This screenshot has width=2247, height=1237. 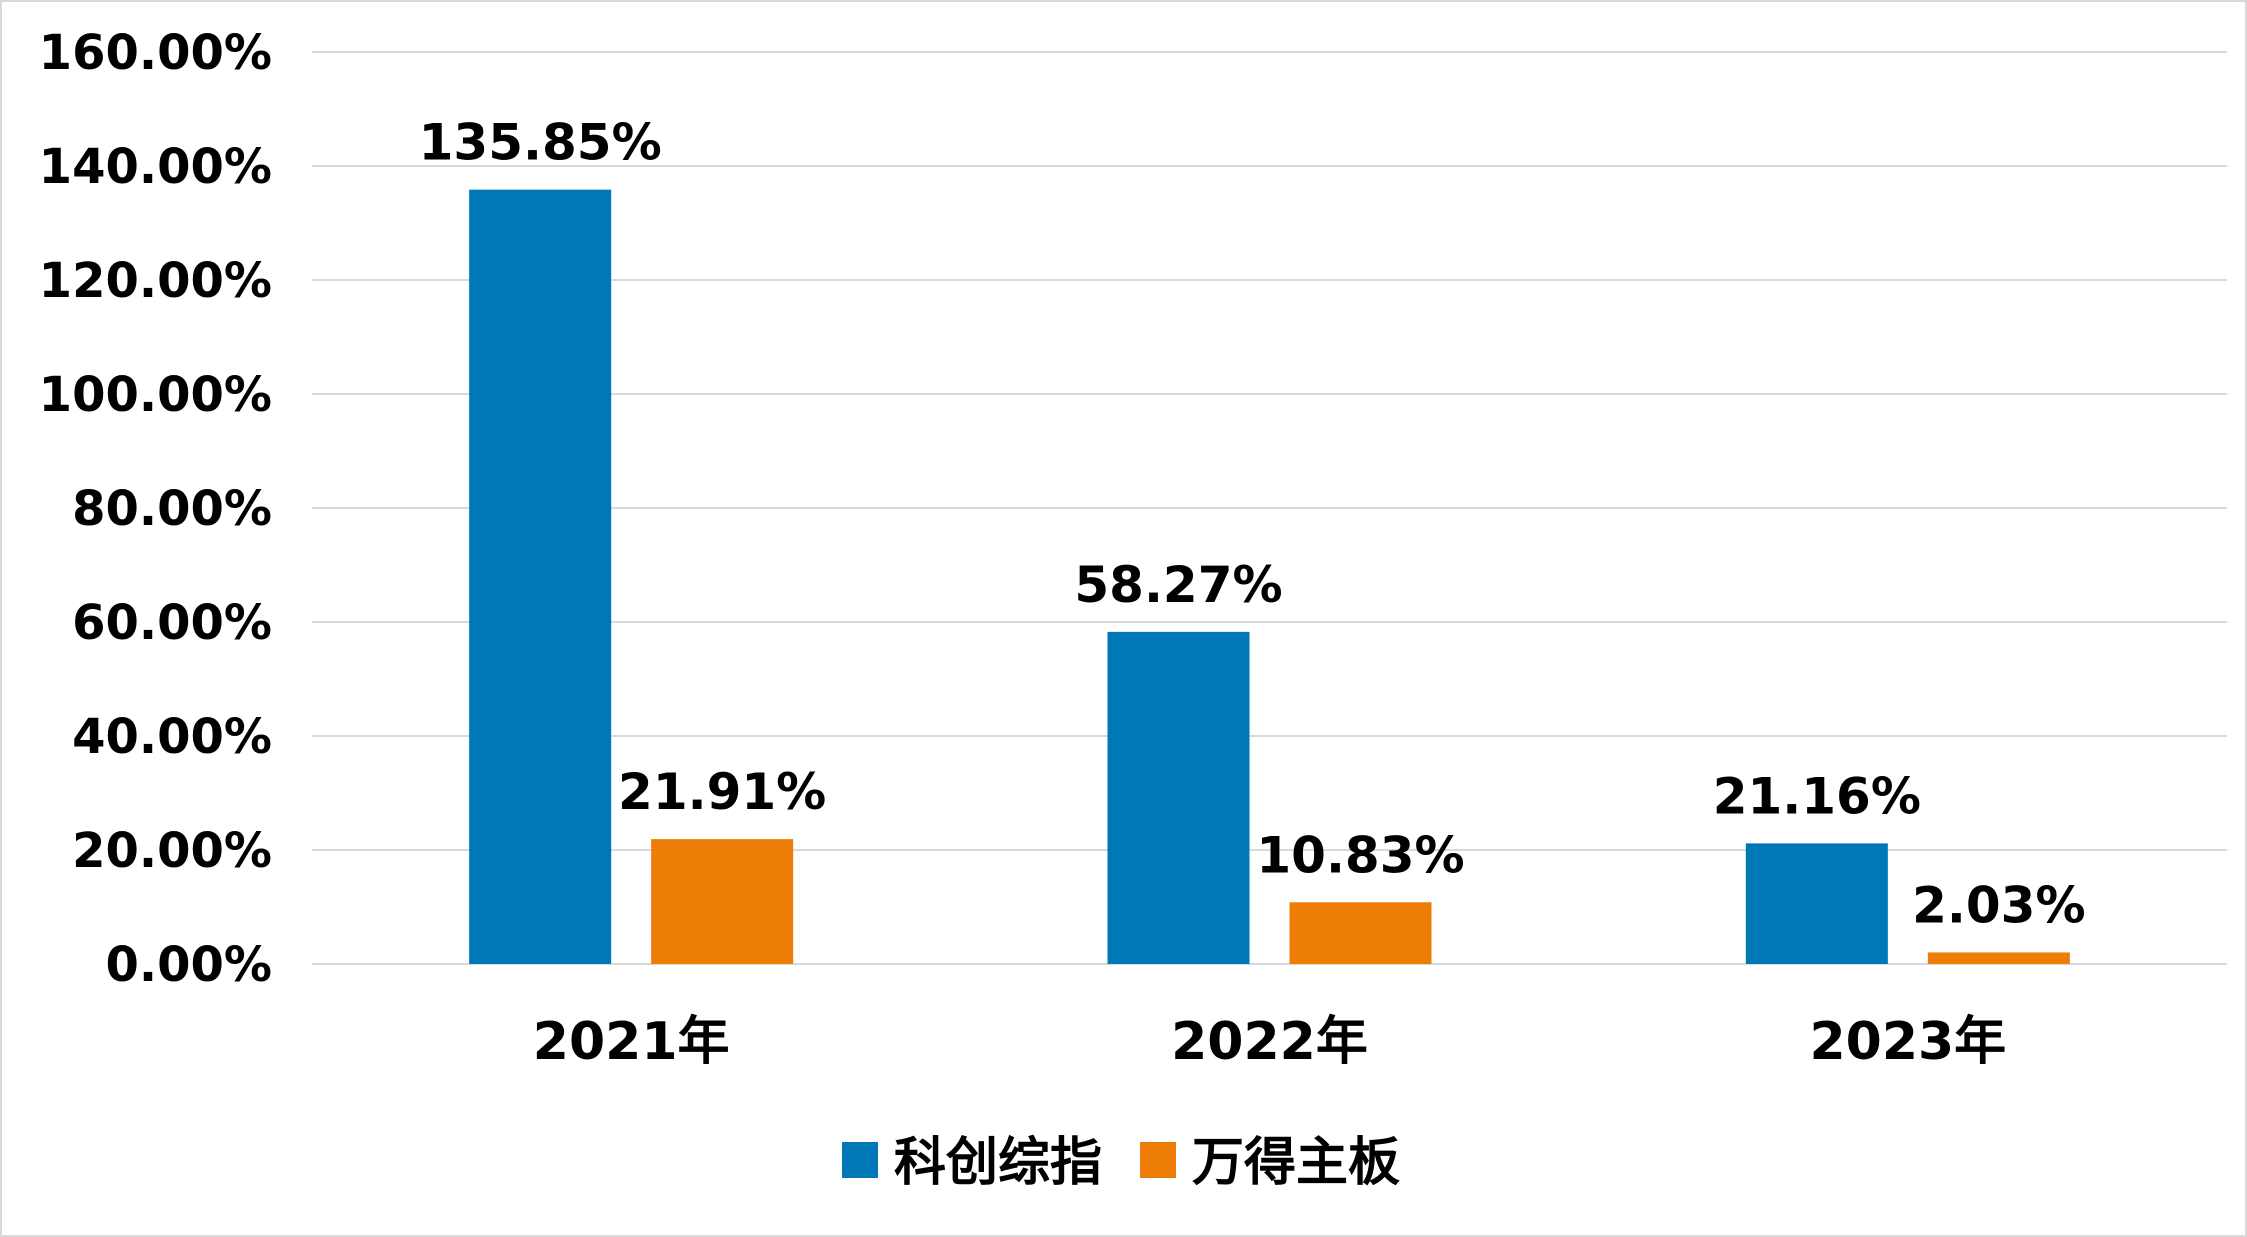 I want to click on legend: 科创综指 万得主板, so click(x=1121, y=1163).